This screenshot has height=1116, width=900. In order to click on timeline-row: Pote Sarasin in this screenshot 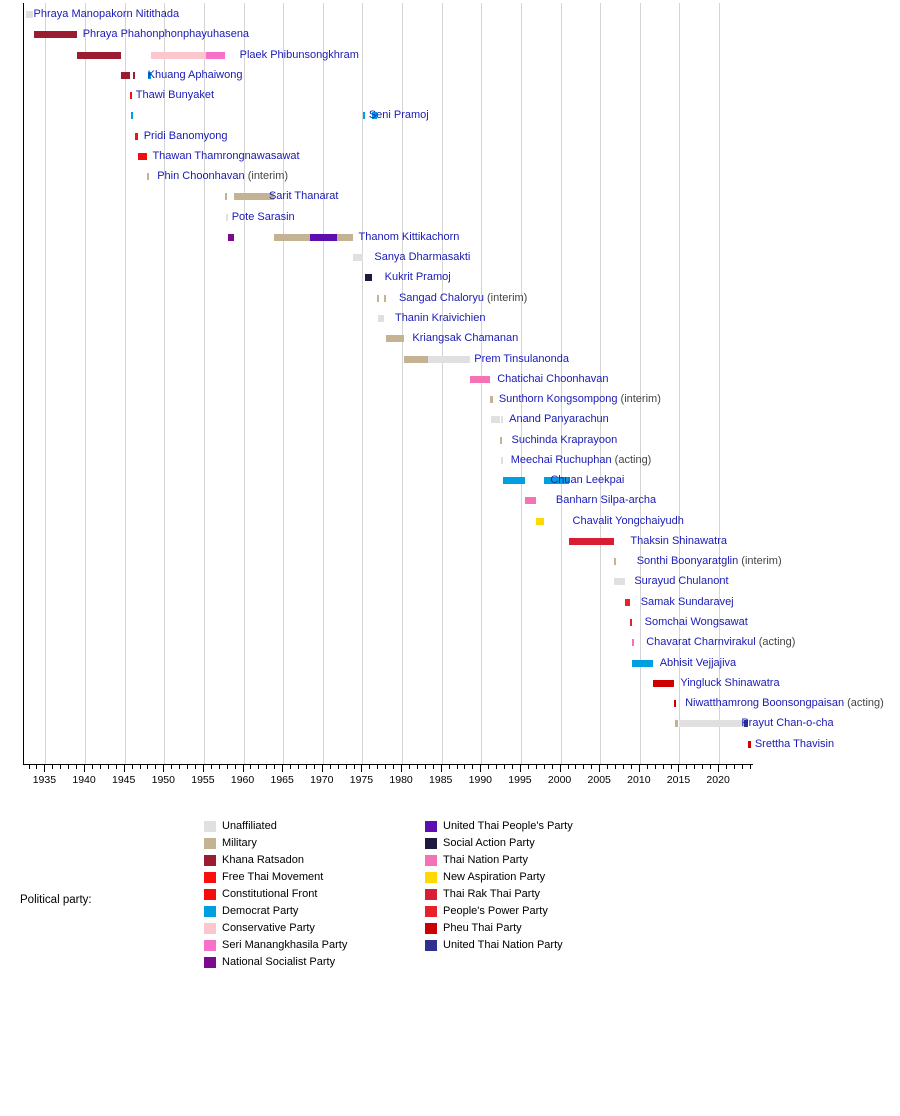, I will do `click(388, 218)`.